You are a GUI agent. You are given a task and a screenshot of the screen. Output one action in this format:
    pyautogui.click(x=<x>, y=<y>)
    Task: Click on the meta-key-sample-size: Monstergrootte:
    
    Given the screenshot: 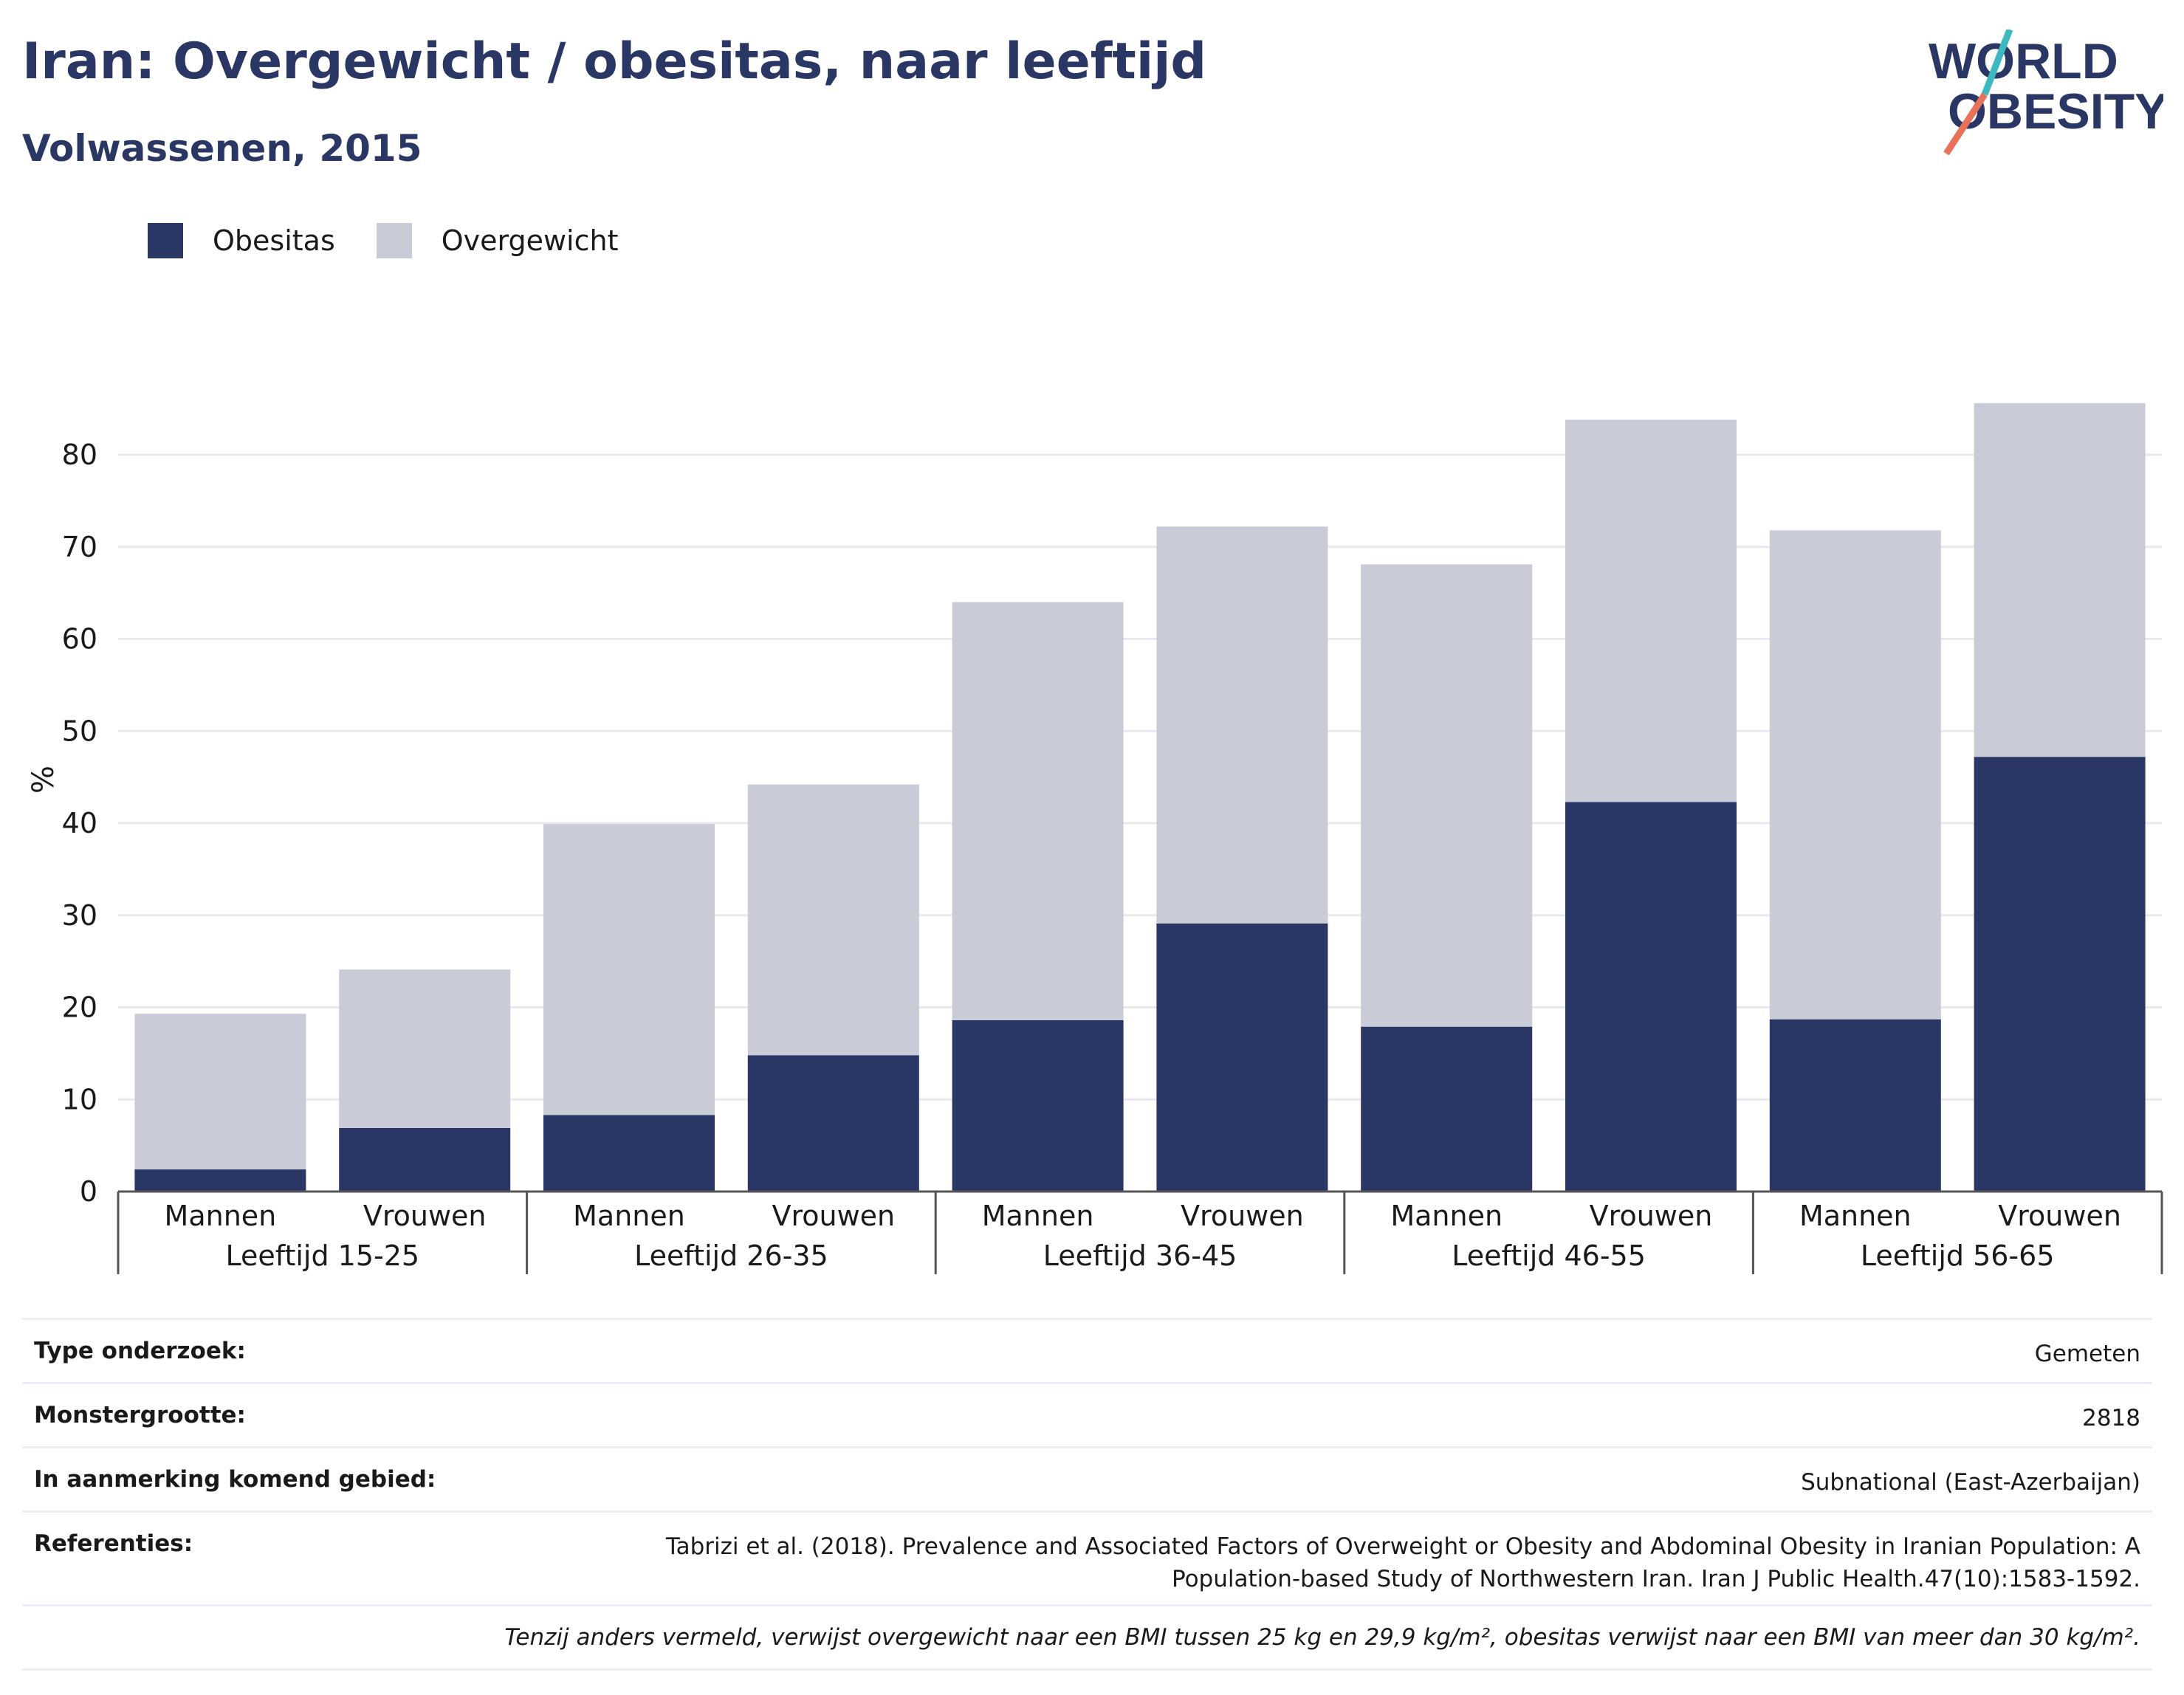 What is the action you would take?
    pyautogui.click(x=140, y=1415)
    